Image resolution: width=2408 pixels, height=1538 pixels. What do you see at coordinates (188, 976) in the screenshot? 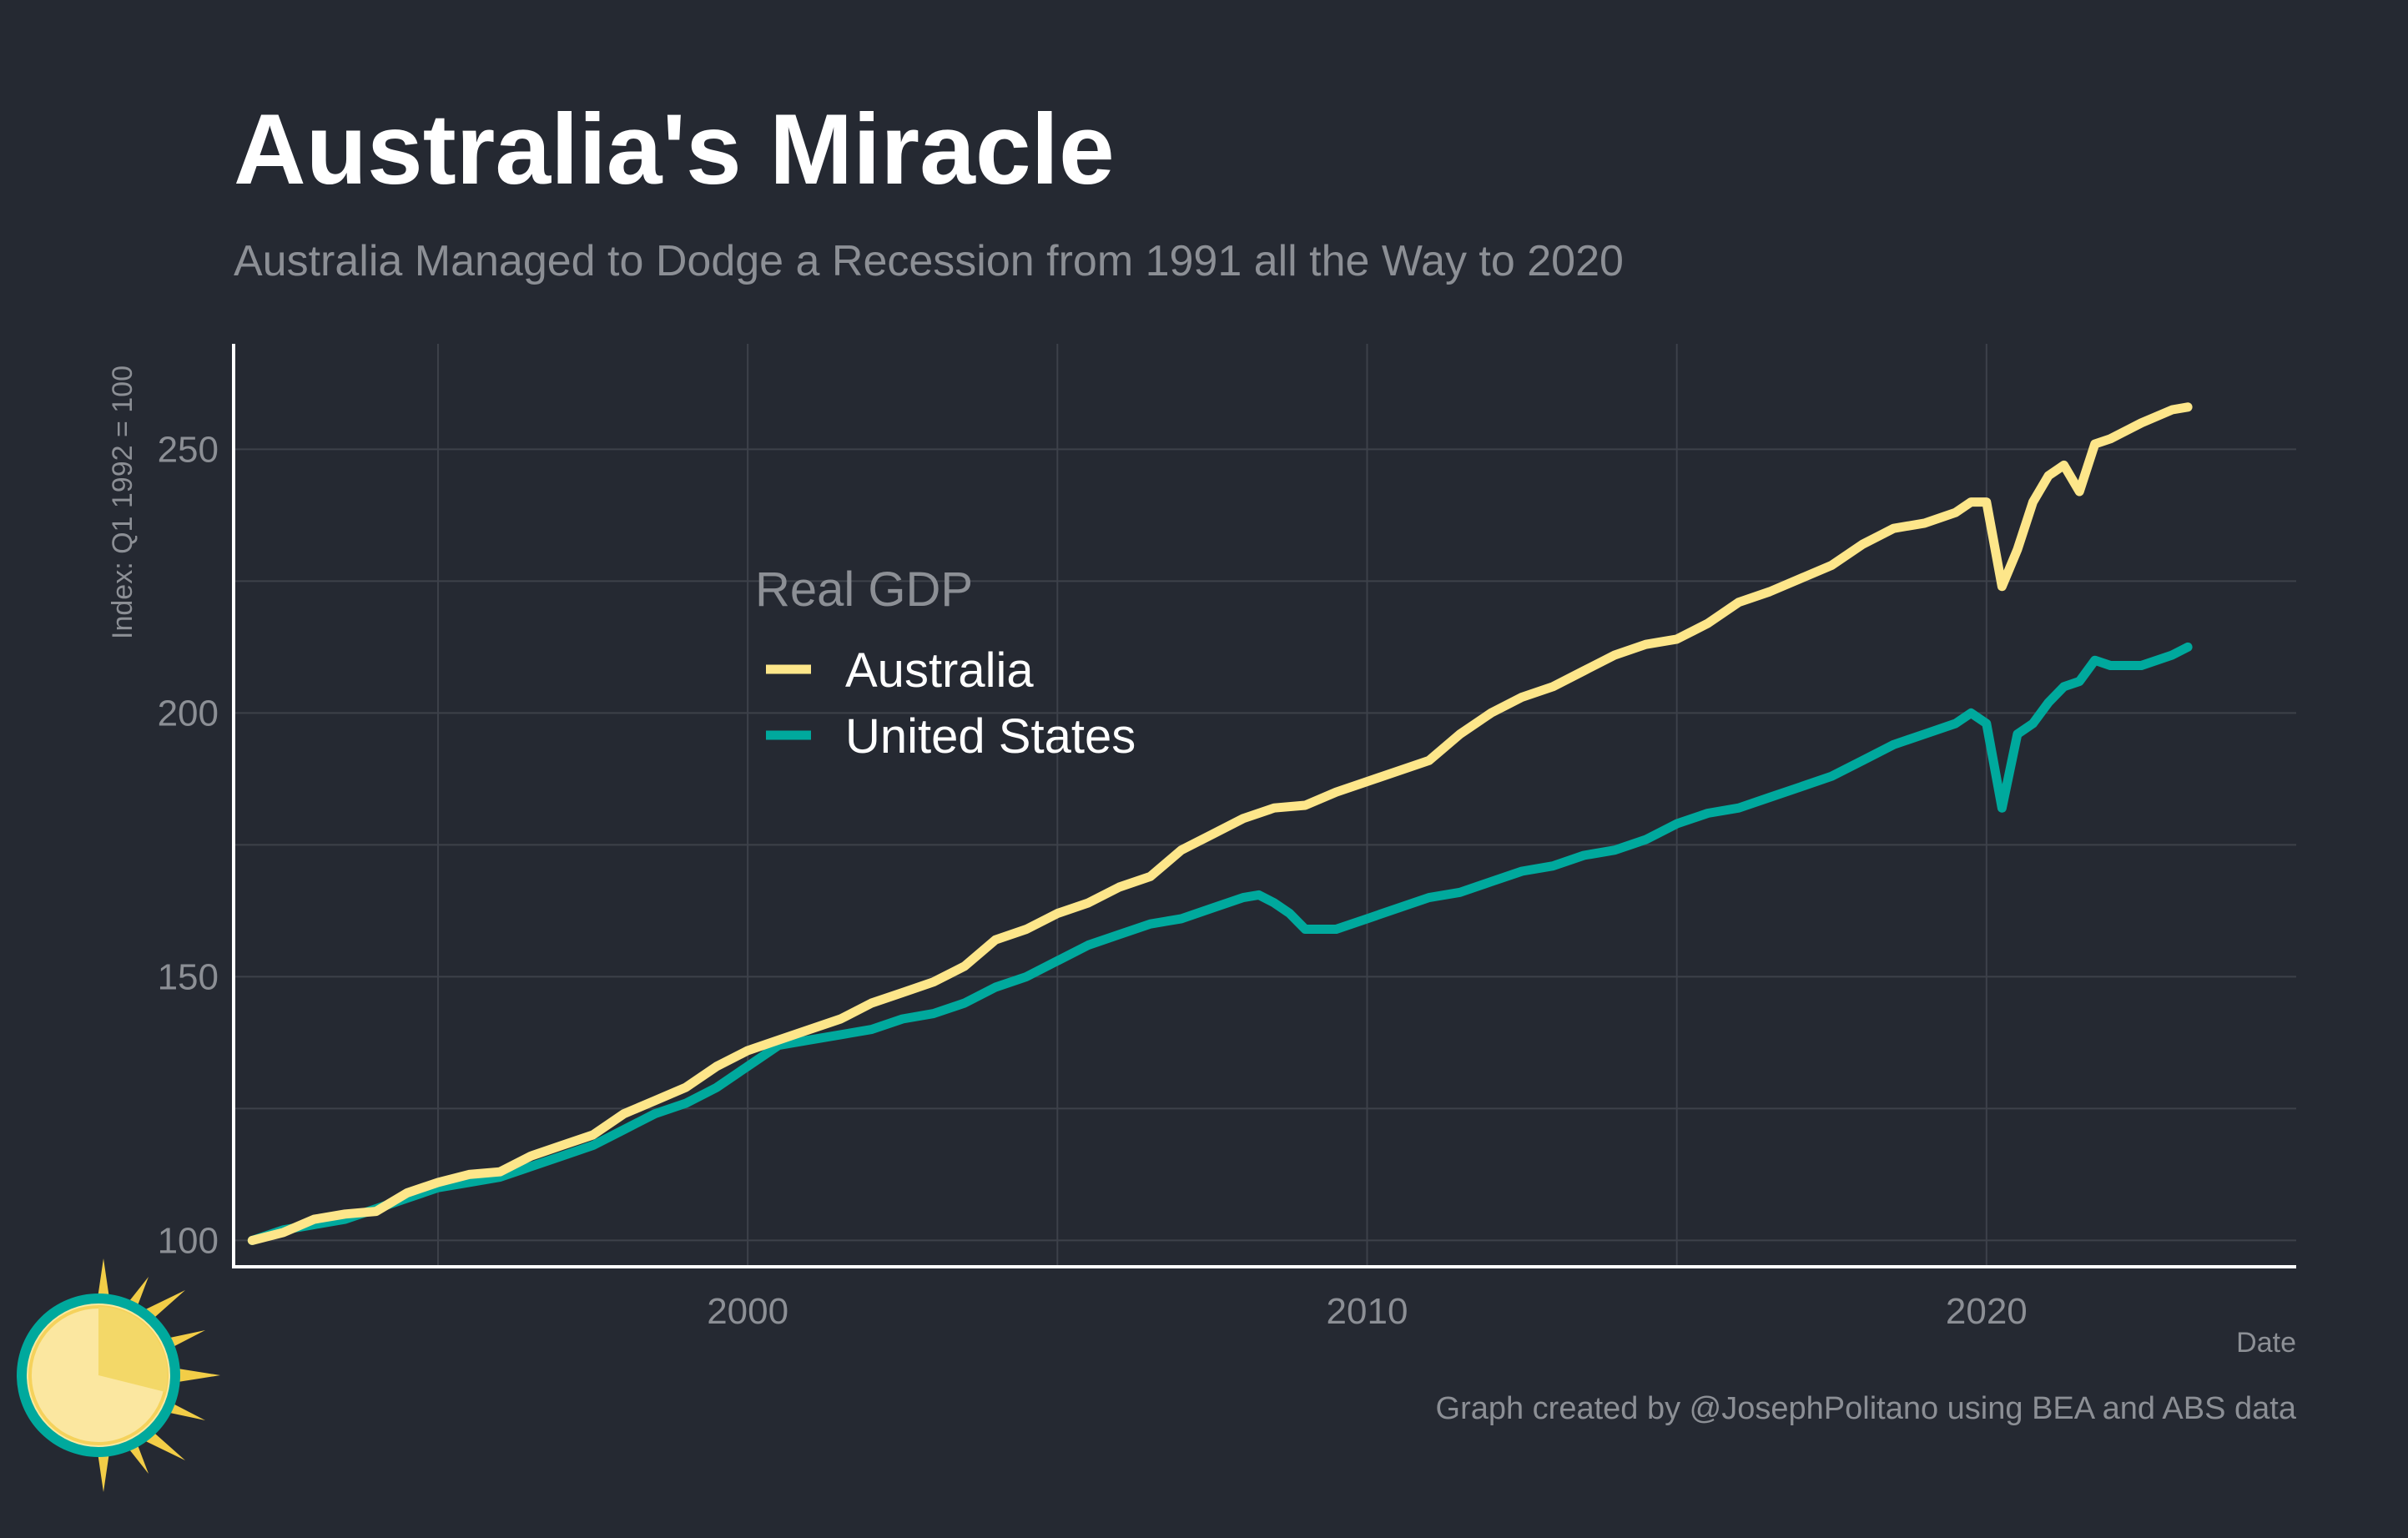
I see `y-tick-label: 150` at bounding box center [188, 976].